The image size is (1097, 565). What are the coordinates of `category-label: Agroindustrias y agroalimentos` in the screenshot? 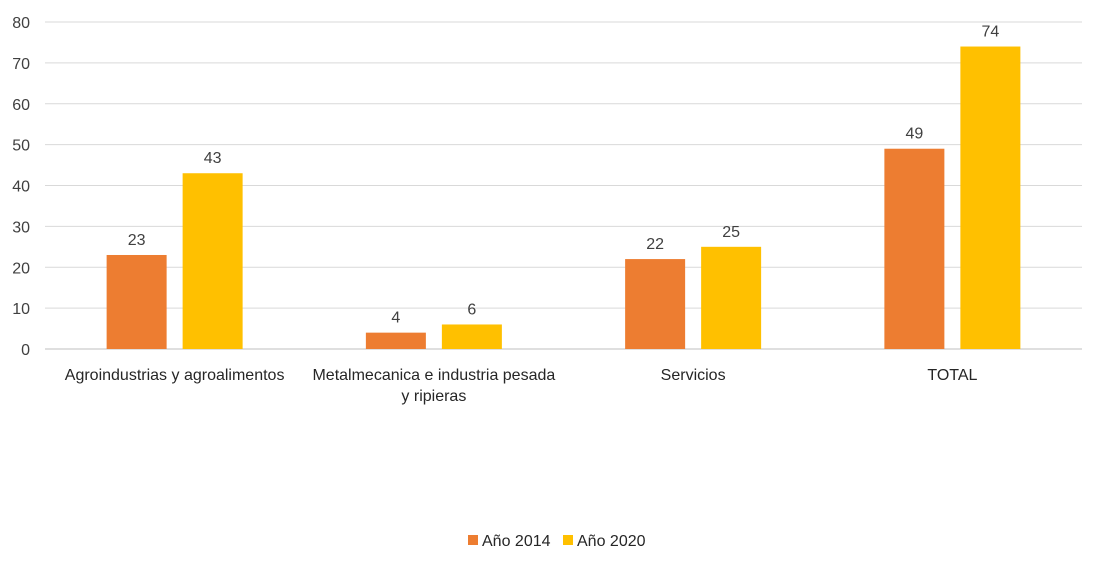 It's located at (175, 375).